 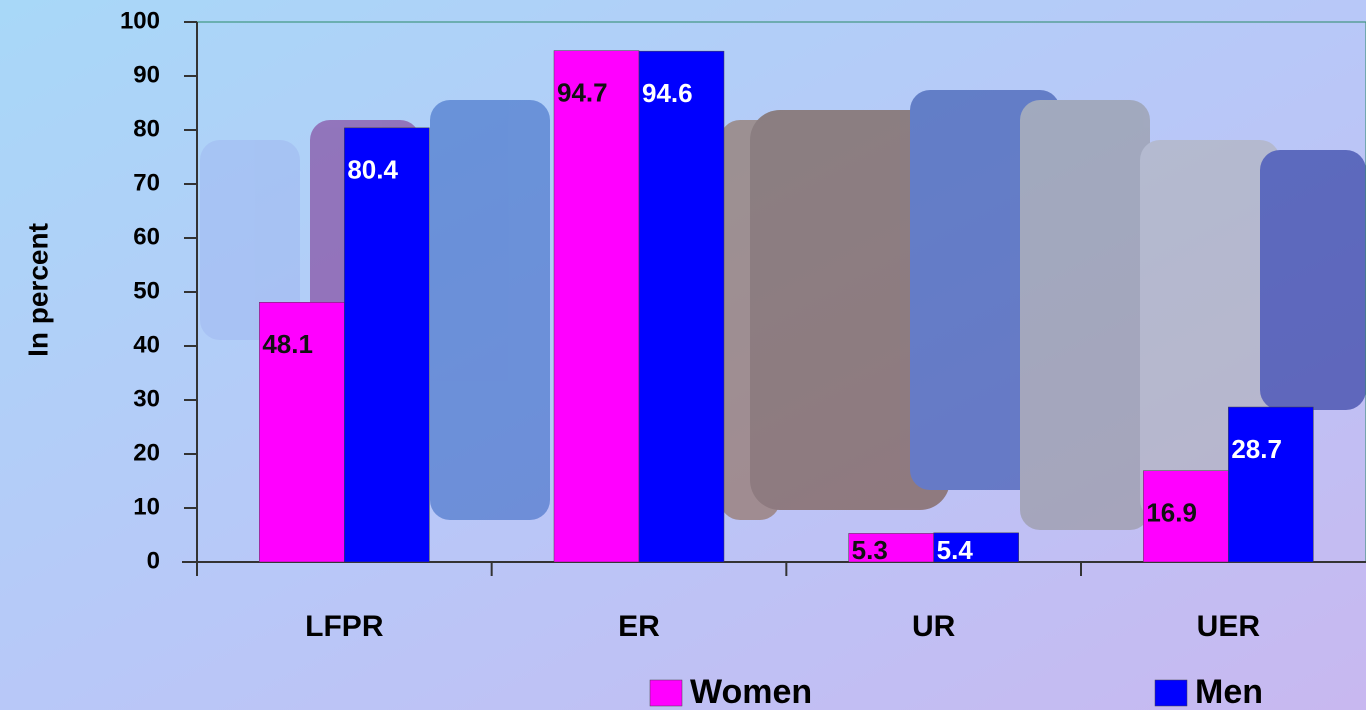 What do you see at coordinates (1256, 449) in the screenshot?
I see `value-label: 28.7` at bounding box center [1256, 449].